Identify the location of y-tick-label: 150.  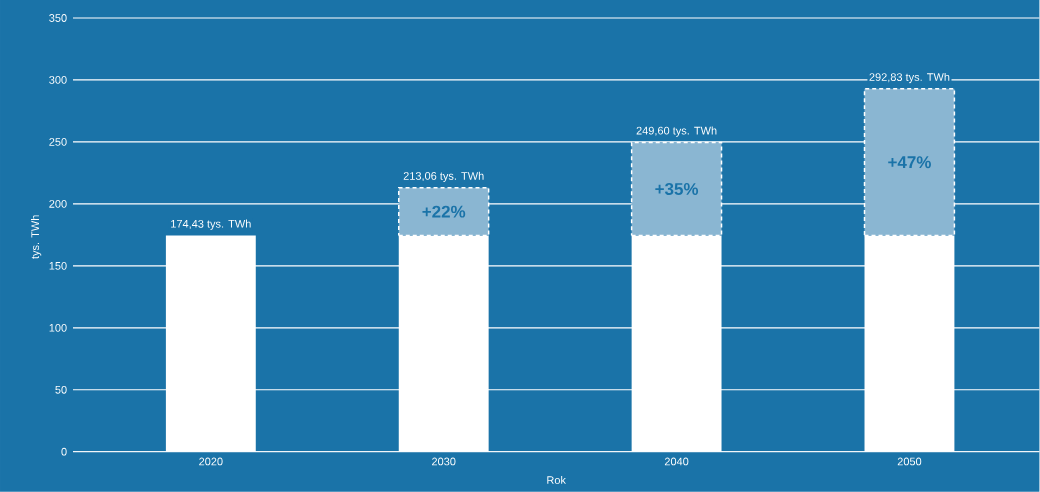
(58, 266).